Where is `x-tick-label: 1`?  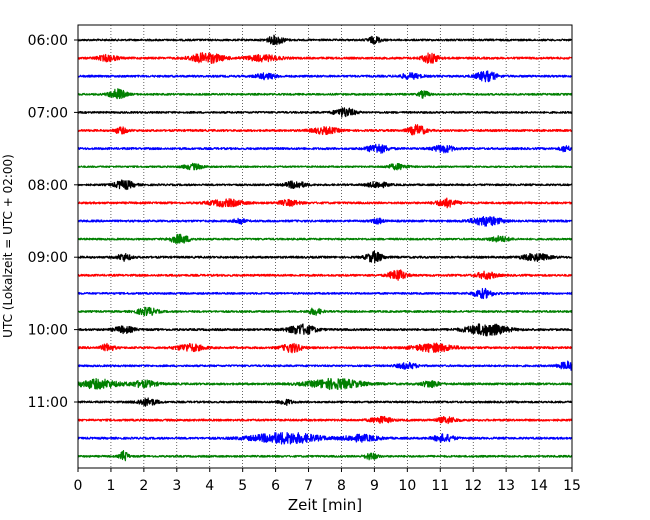
x-tick-label: 1 is located at coordinates (110, 486).